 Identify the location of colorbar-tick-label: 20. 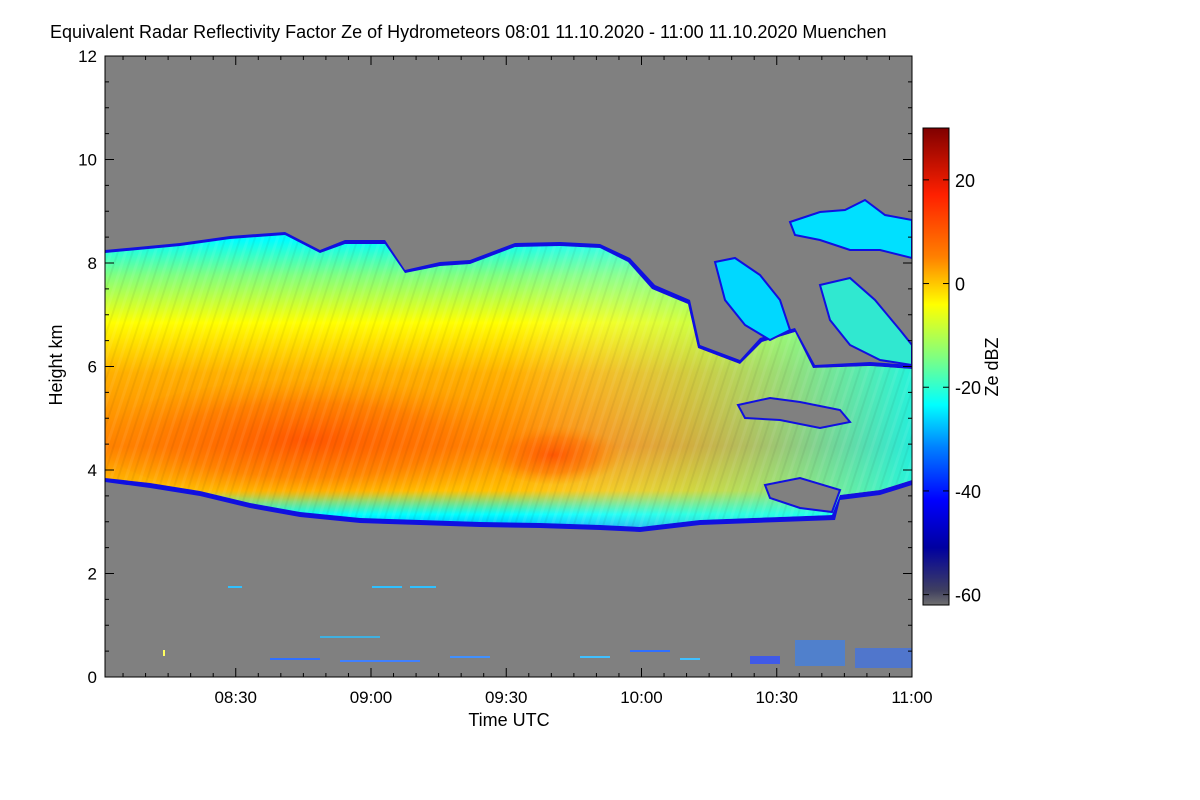
(965, 181).